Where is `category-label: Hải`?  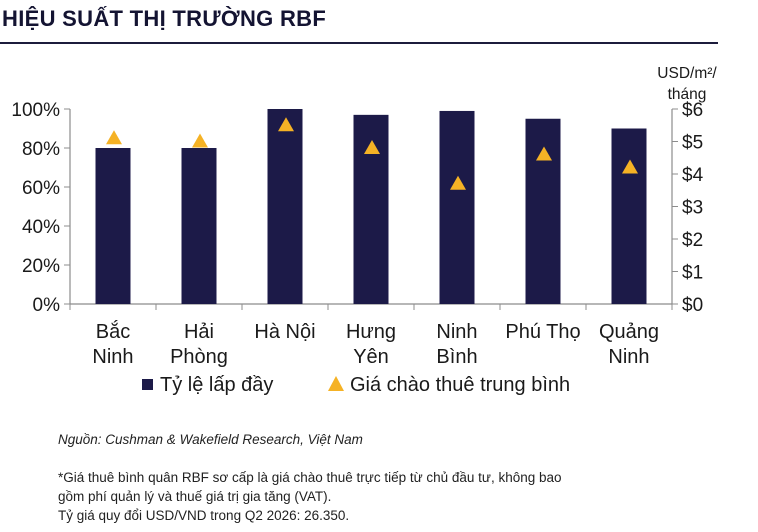 category-label: Hải is located at coordinates (199, 332).